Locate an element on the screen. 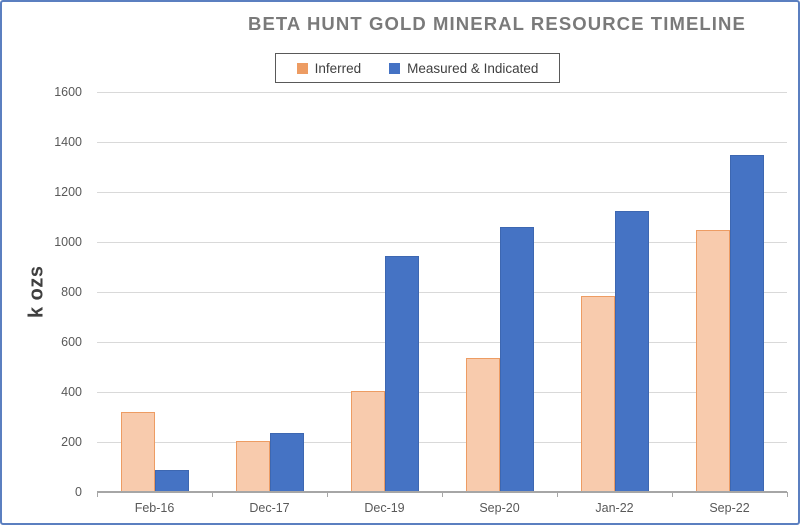 This screenshot has width=800, height=525. x-category-label-sep-22: Sep-22 is located at coordinates (729, 508).